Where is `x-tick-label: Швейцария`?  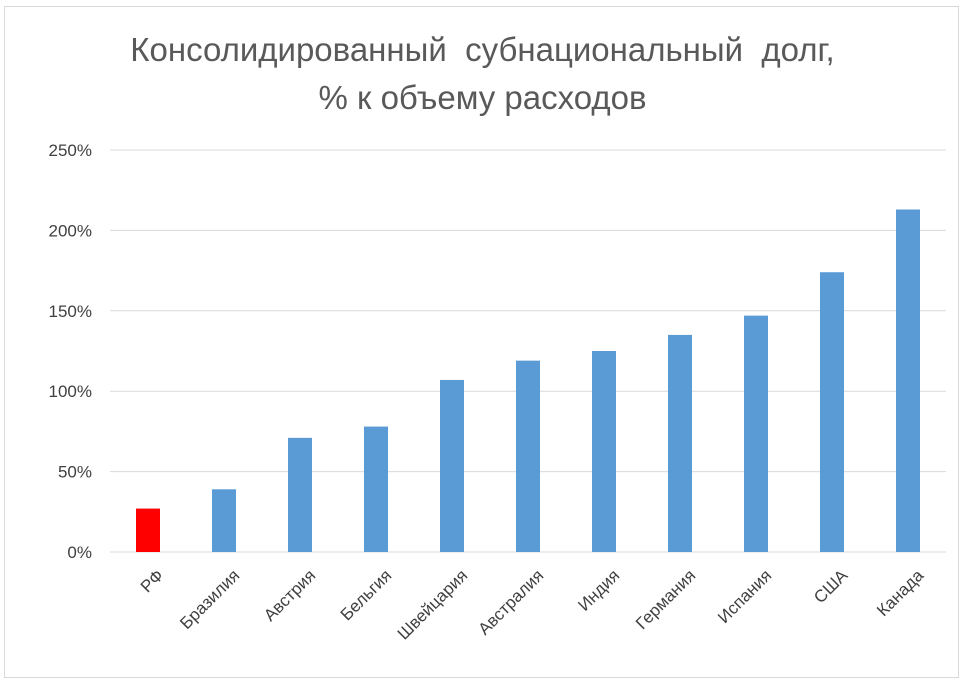
x-tick-label: Швейцария is located at coordinates (433, 605).